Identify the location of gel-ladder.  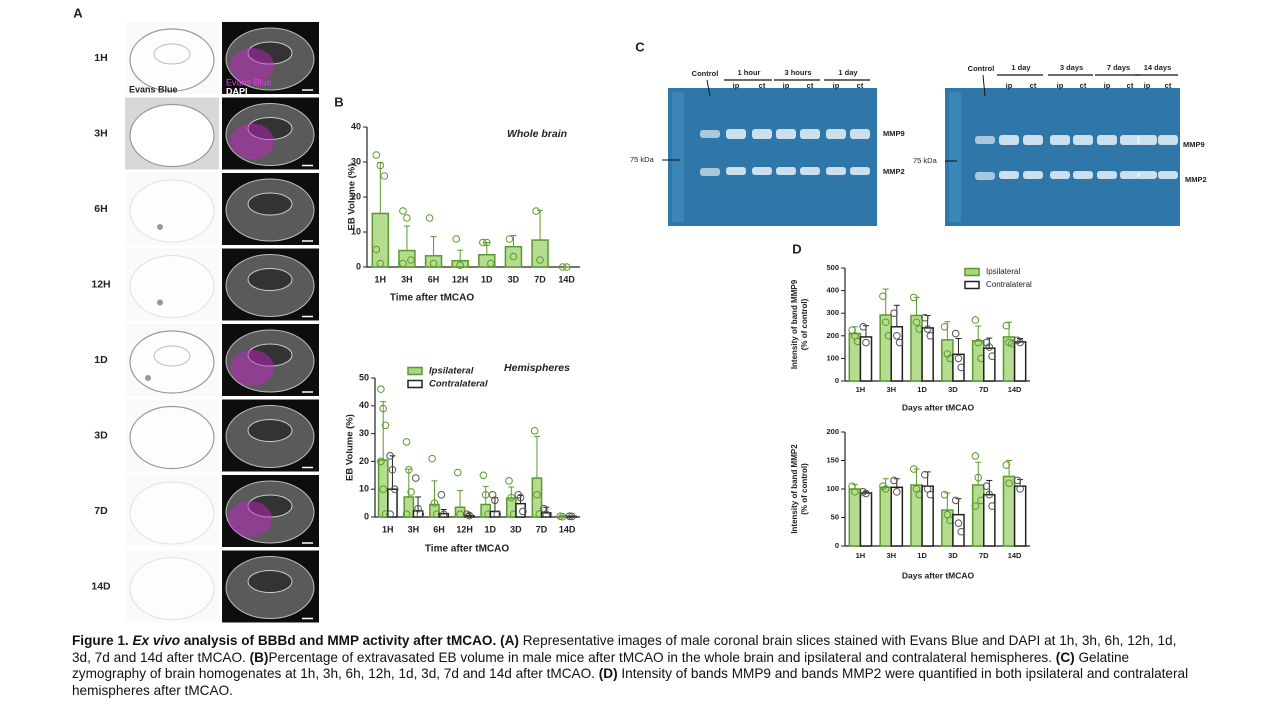
(678, 157).